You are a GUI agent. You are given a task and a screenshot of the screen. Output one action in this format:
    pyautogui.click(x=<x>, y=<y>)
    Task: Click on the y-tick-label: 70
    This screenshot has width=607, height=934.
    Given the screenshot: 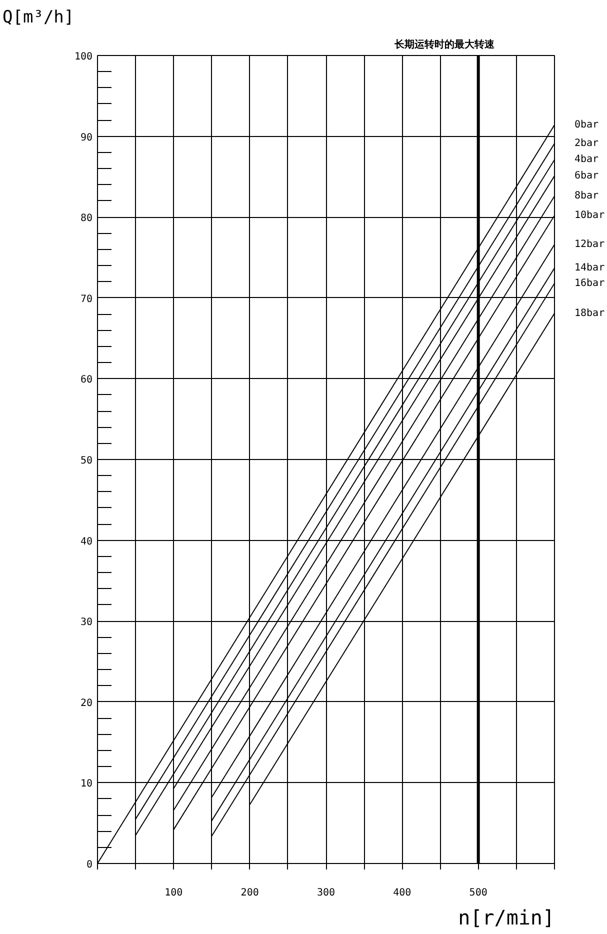 What is the action you would take?
    pyautogui.click(x=86, y=299)
    